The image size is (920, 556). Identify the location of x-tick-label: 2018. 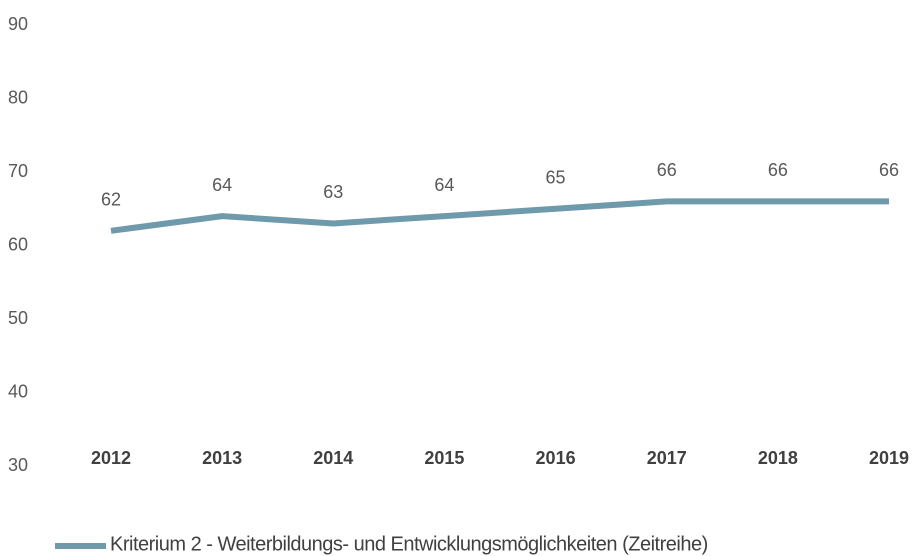
(778, 458).